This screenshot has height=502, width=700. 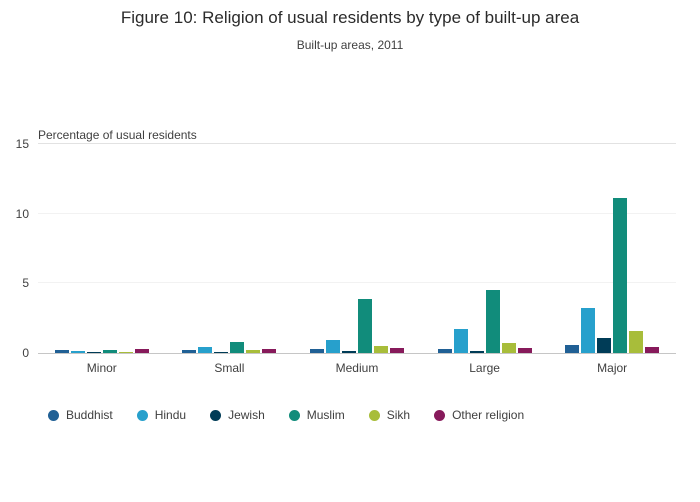 I want to click on chart-subtitle: Built-up areas, 2011, so click(x=350, y=45).